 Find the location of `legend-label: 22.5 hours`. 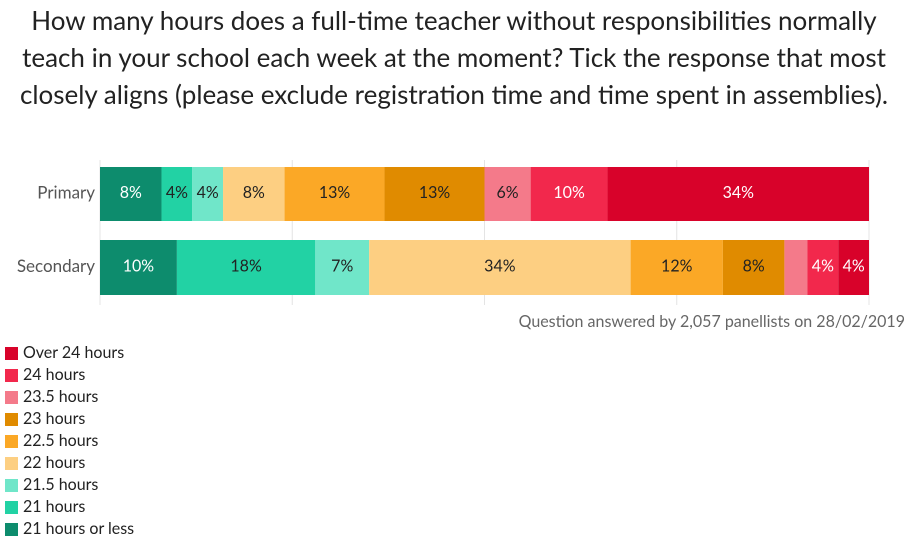

legend-label: 22.5 hours is located at coordinates (60, 440).